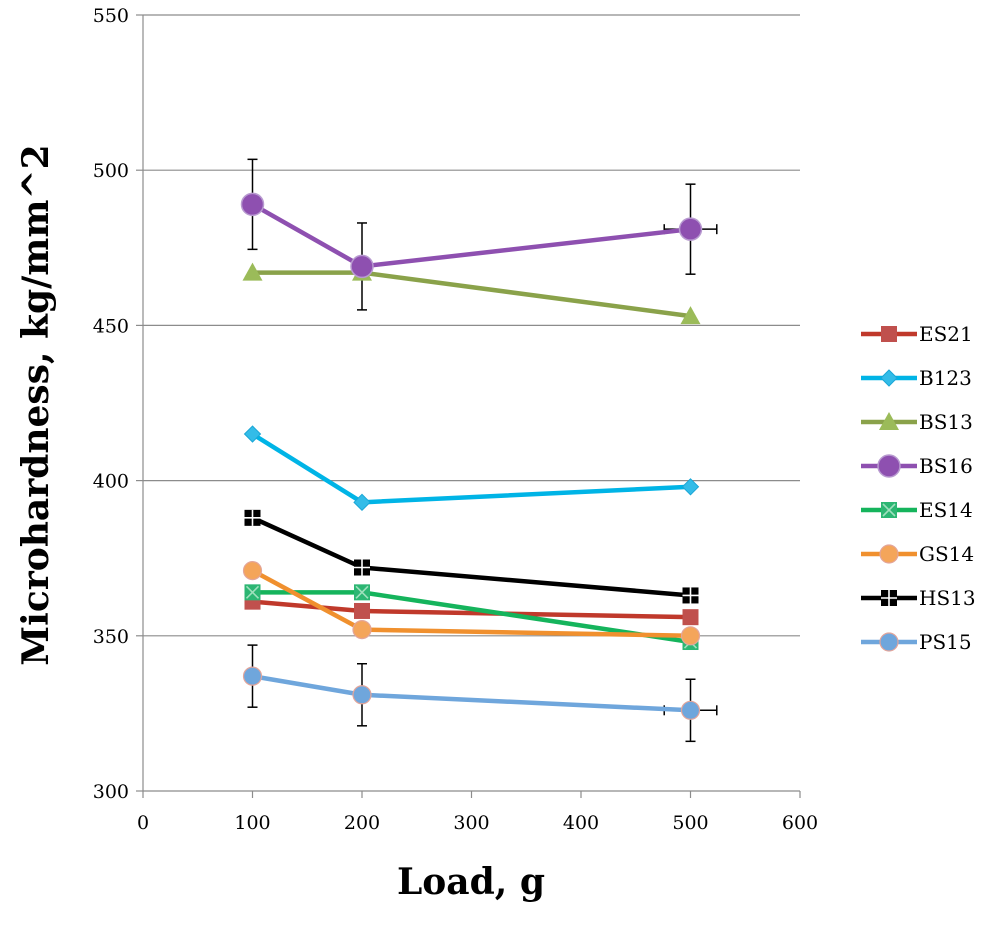 This screenshot has height=929, width=984. Describe the element at coordinates (946, 554) in the screenshot. I see `legend-label: GS14` at that location.